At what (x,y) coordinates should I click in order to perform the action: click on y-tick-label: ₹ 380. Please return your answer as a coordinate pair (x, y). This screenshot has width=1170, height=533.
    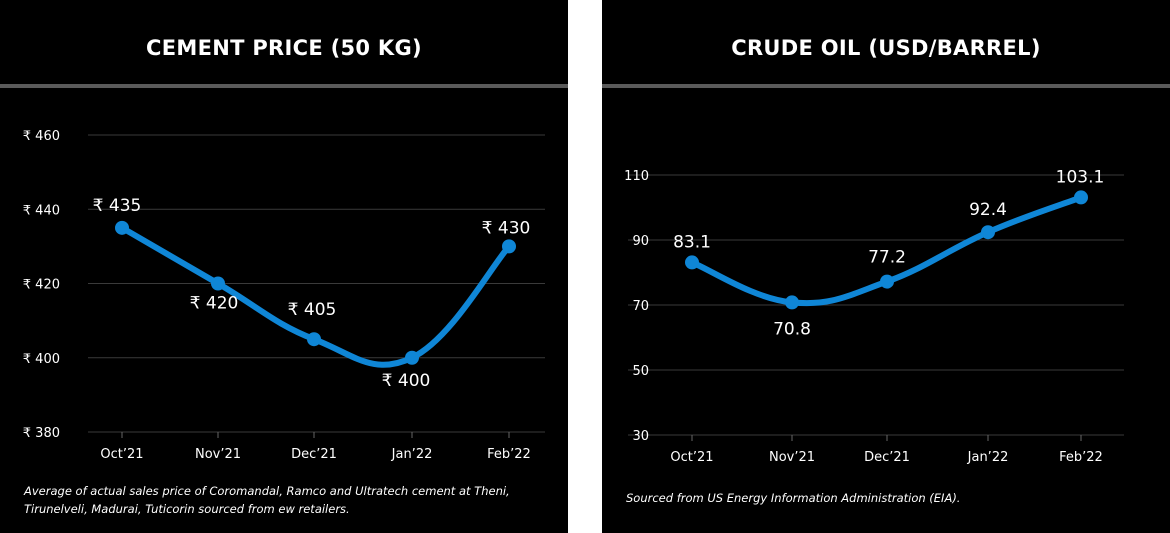
    Looking at the image, I should click on (41, 433).